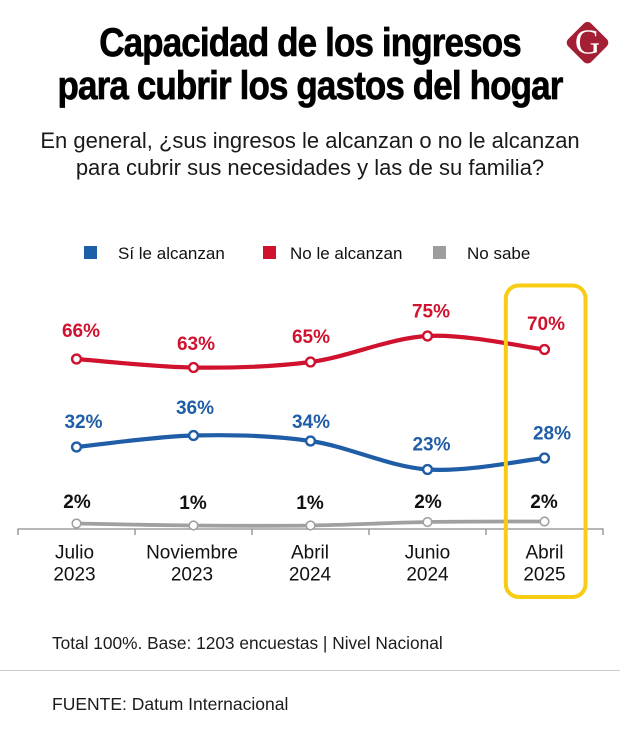 The image size is (620, 741). What do you see at coordinates (311, 422) in the screenshot?
I see `svg-text: 34%` at bounding box center [311, 422].